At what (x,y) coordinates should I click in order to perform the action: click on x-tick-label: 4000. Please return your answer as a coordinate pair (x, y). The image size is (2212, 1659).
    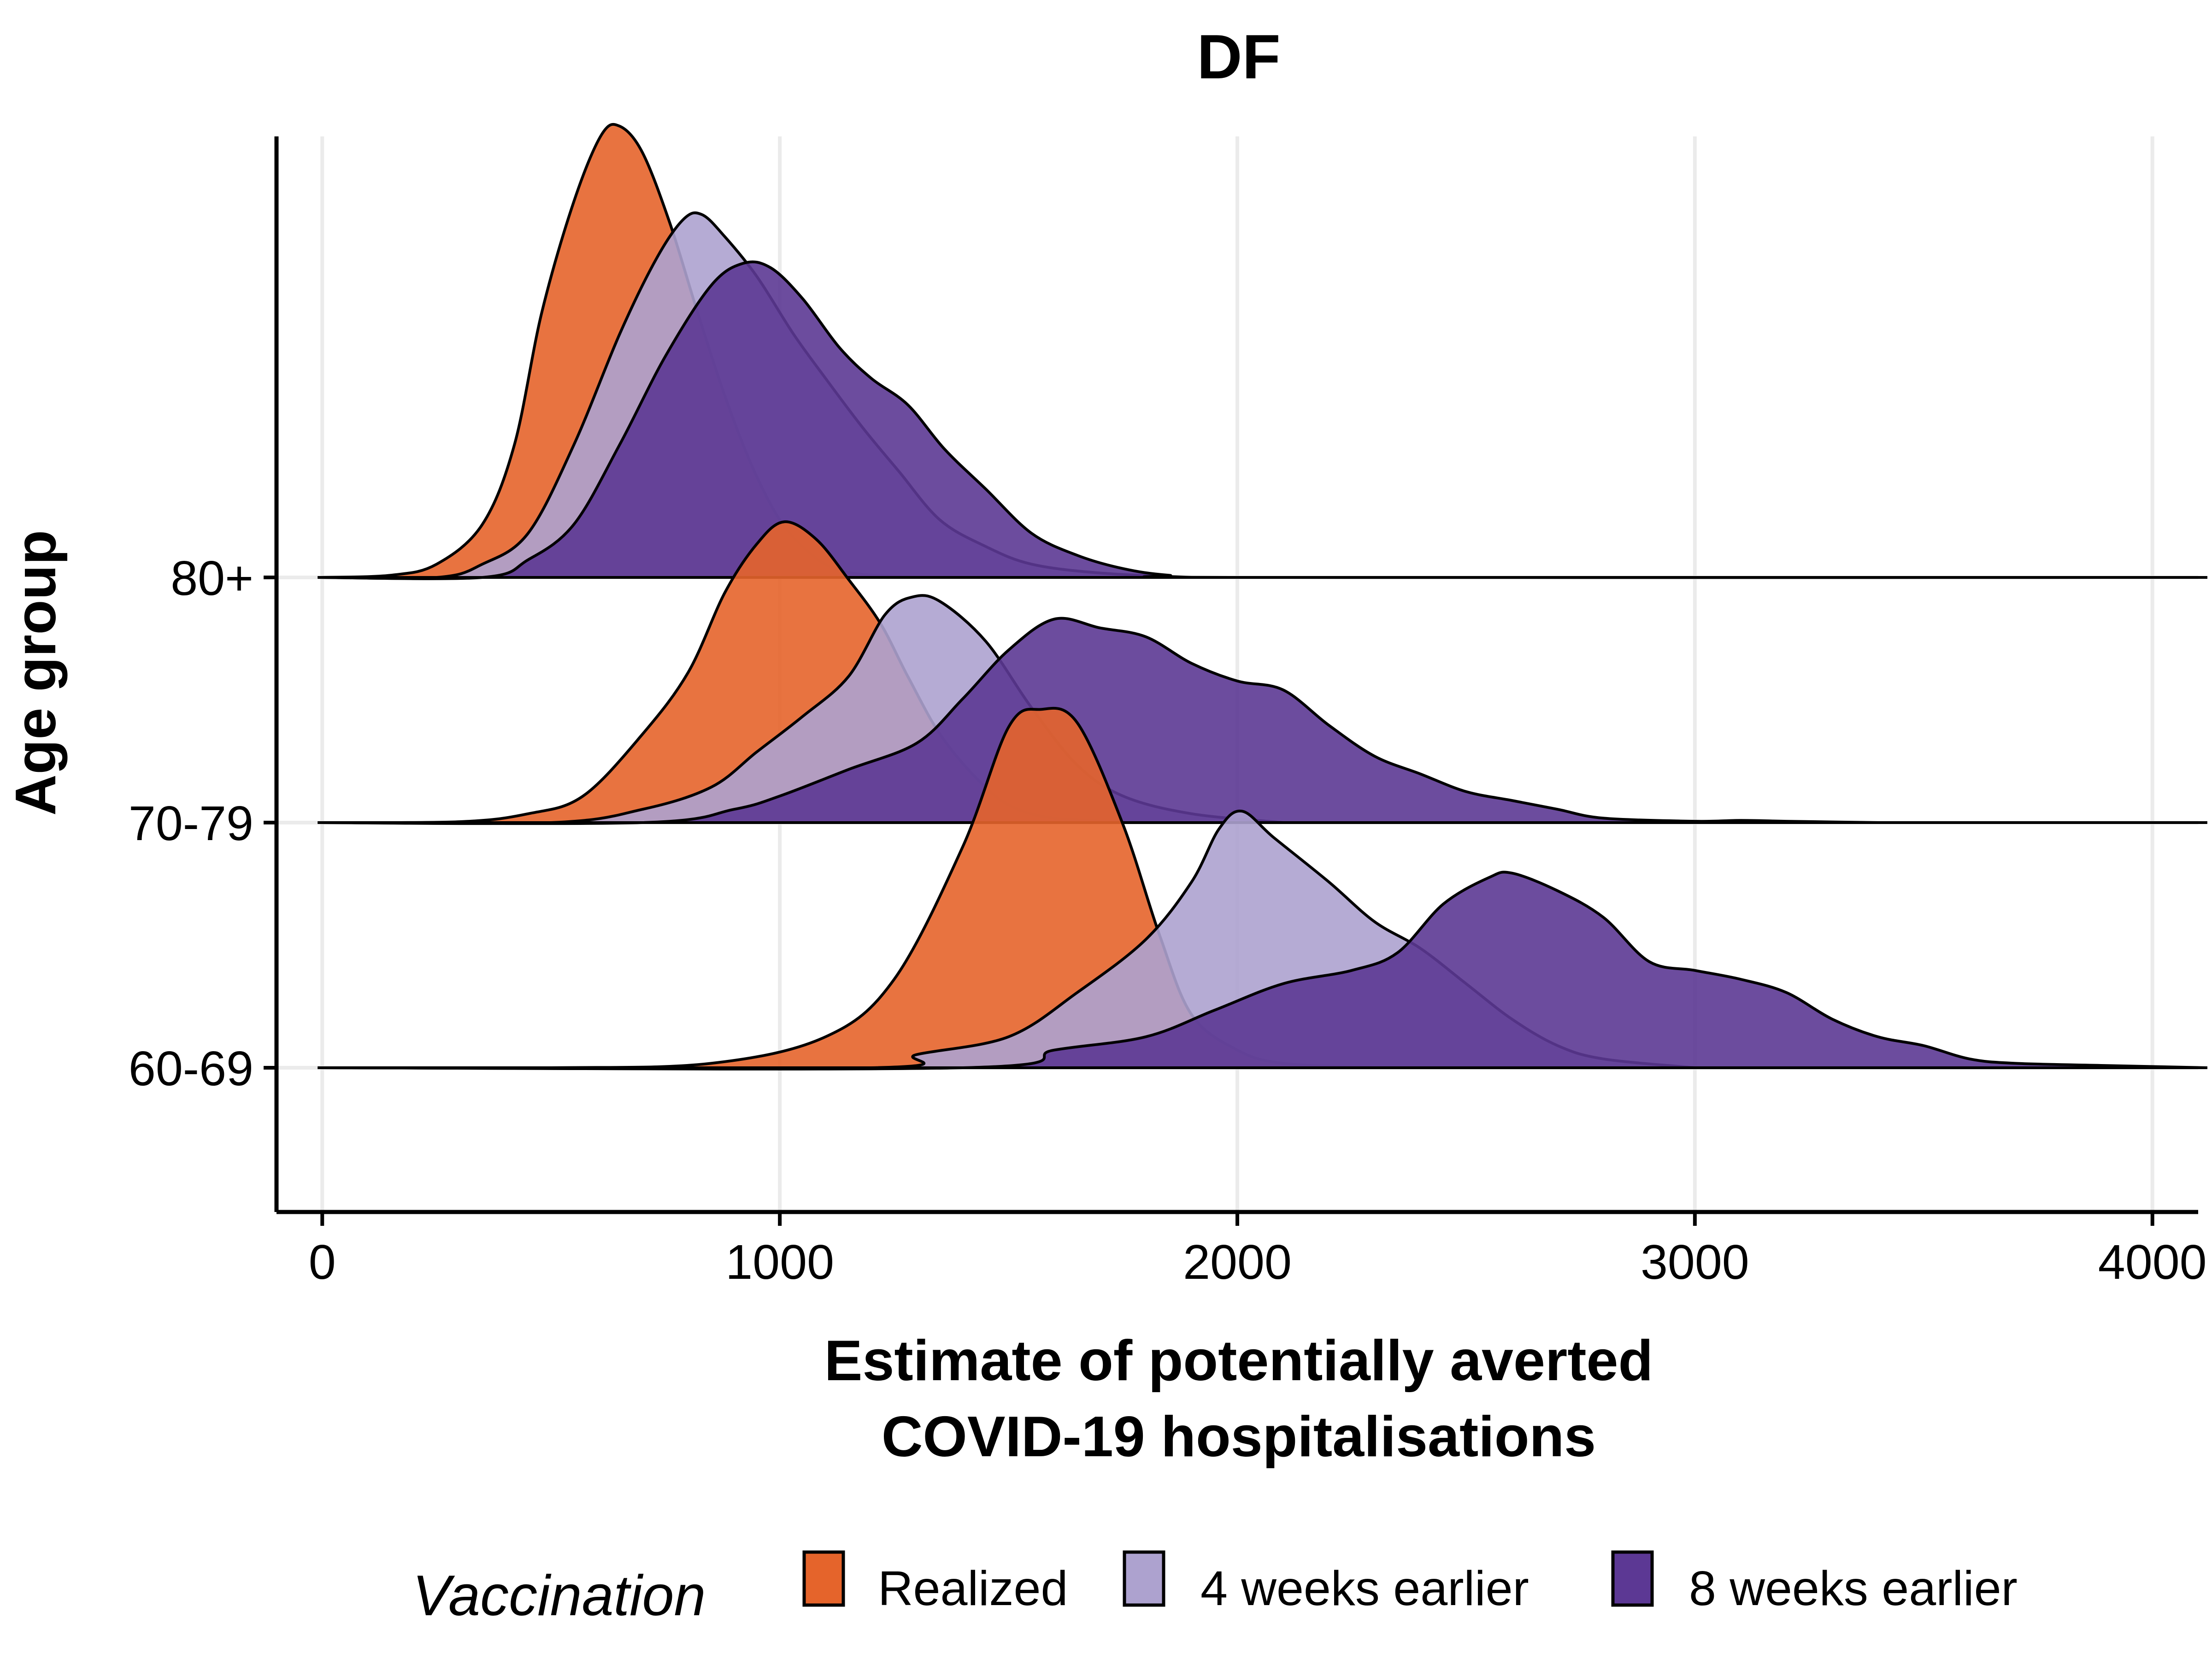
    Looking at the image, I should click on (2152, 1262).